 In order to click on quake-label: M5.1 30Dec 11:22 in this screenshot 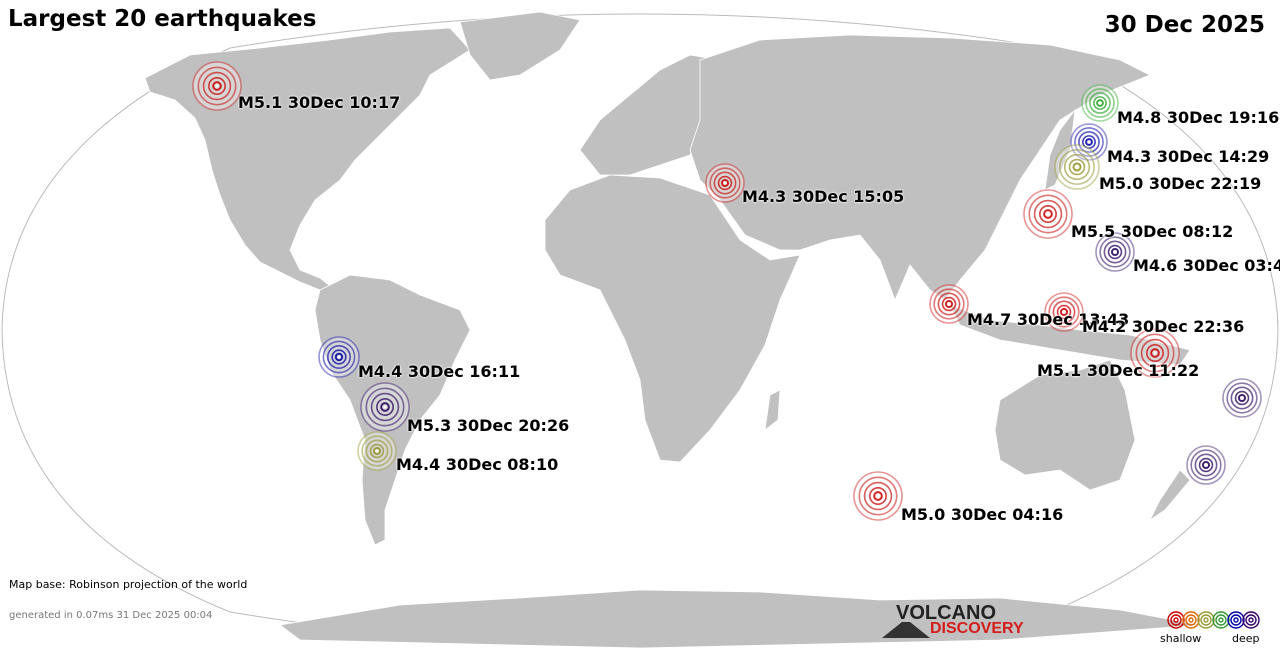, I will do `click(1118, 370)`.